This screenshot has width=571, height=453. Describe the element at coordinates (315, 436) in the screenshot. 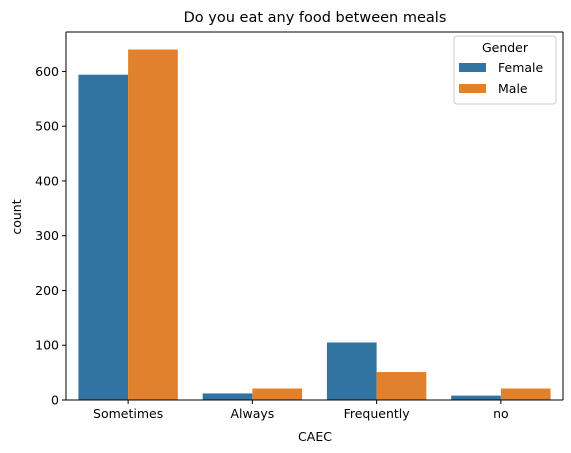

I see `x-axis-label: CAEC` at that location.